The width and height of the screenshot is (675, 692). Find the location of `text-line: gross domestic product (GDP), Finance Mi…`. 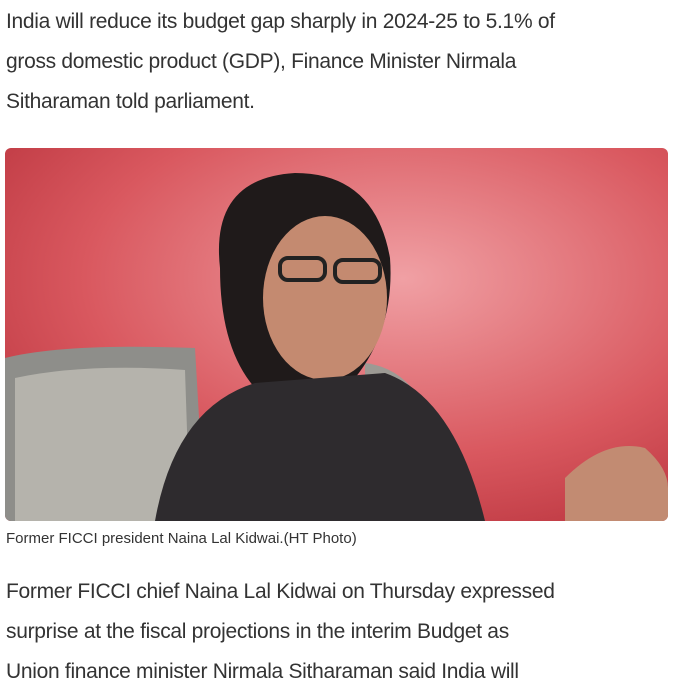

text-line: gross domestic product (GDP), Finance Mi… is located at coordinates (261, 61).